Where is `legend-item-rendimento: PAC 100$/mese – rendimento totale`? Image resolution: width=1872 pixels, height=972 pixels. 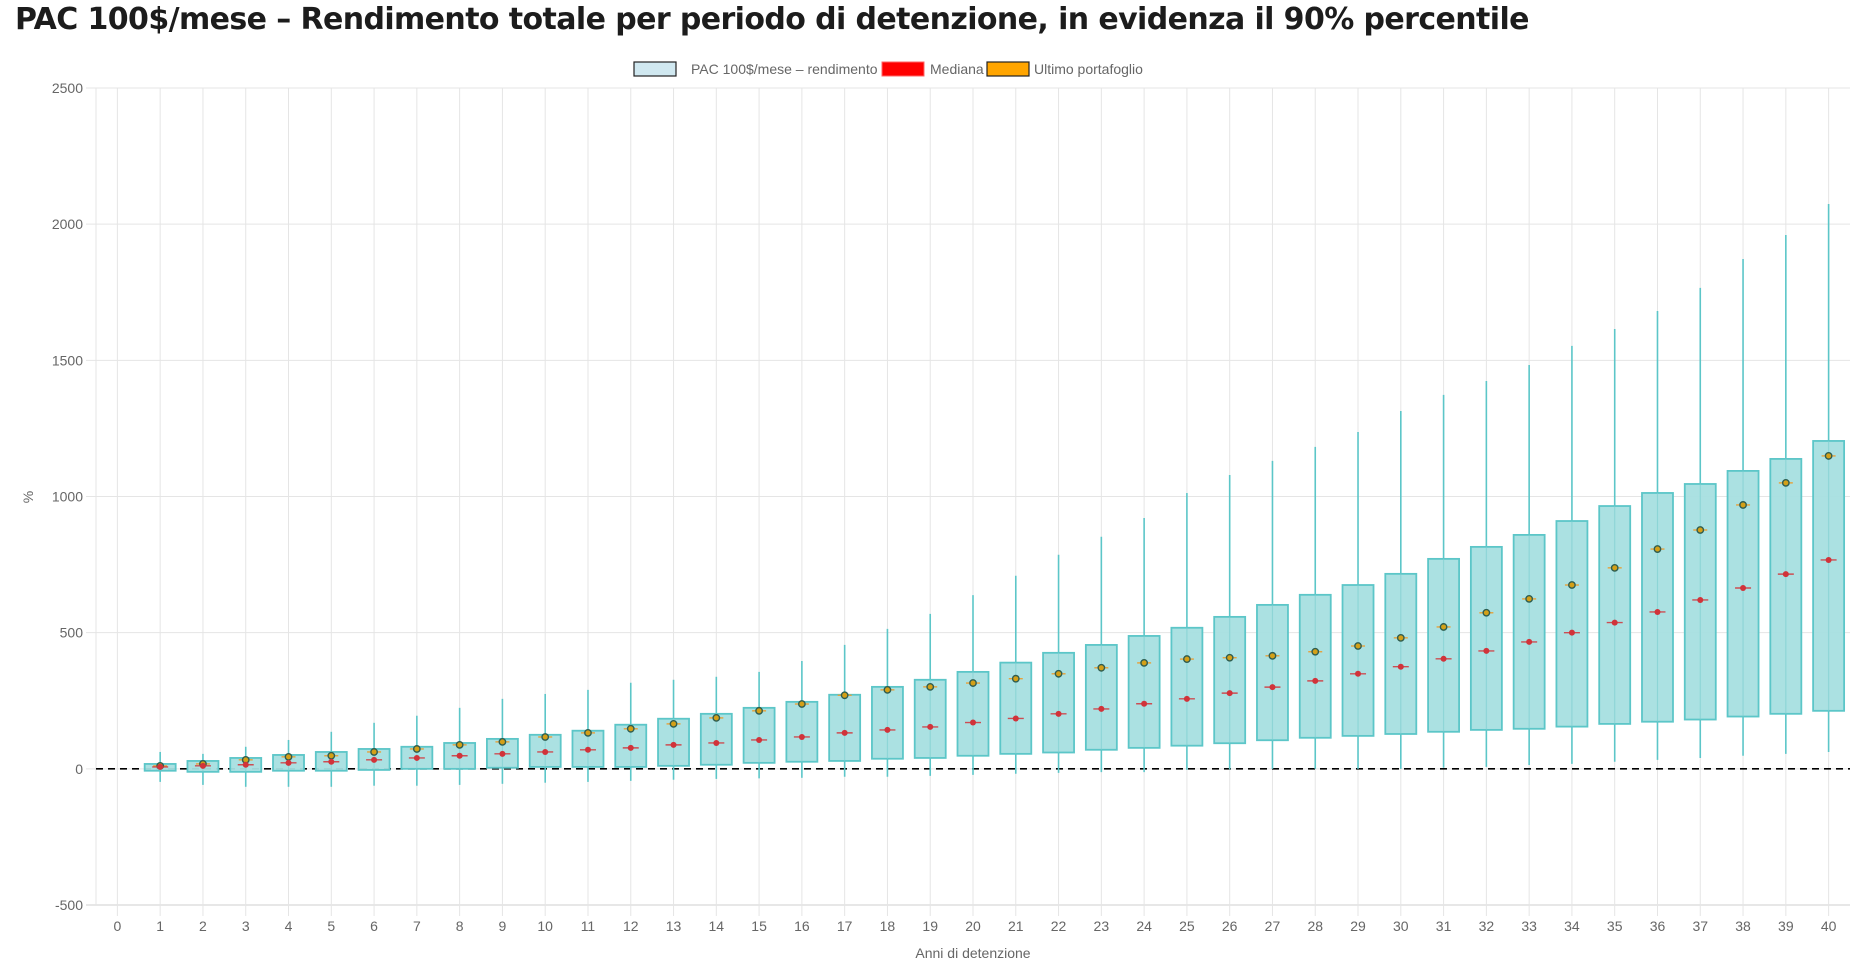 legend-item-rendimento: PAC 100$/mese – rendimento totale is located at coordinates (774, 69).